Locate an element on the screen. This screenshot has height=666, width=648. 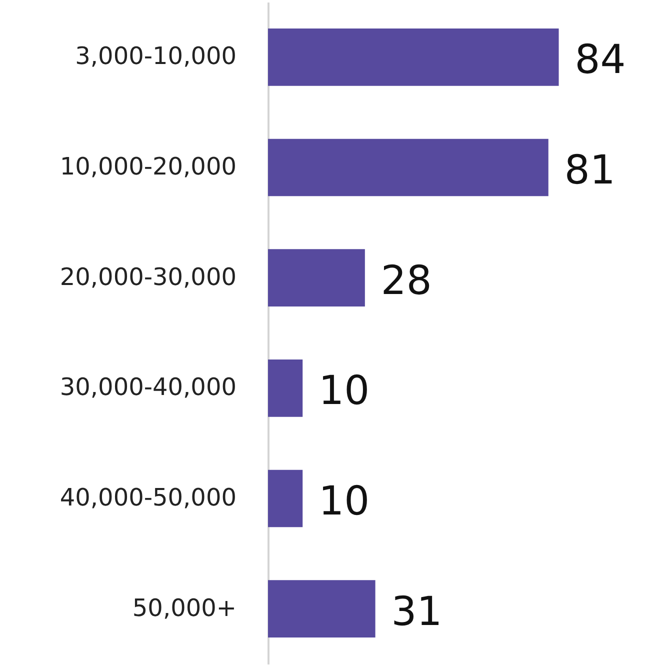
data-label: 84 is located at coordinates (600, 60).